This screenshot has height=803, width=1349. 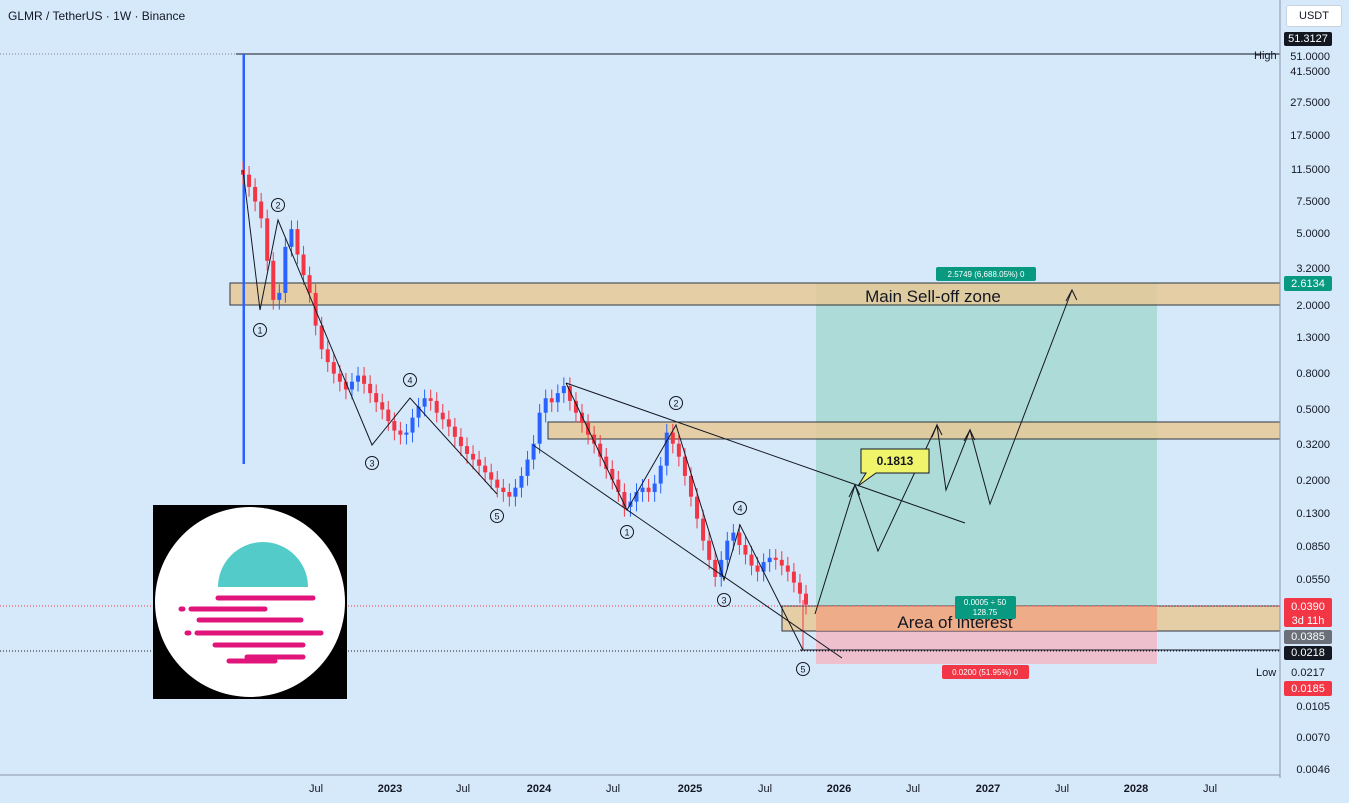 I want to click on wave-label: 3, so click(x=371, y=464).